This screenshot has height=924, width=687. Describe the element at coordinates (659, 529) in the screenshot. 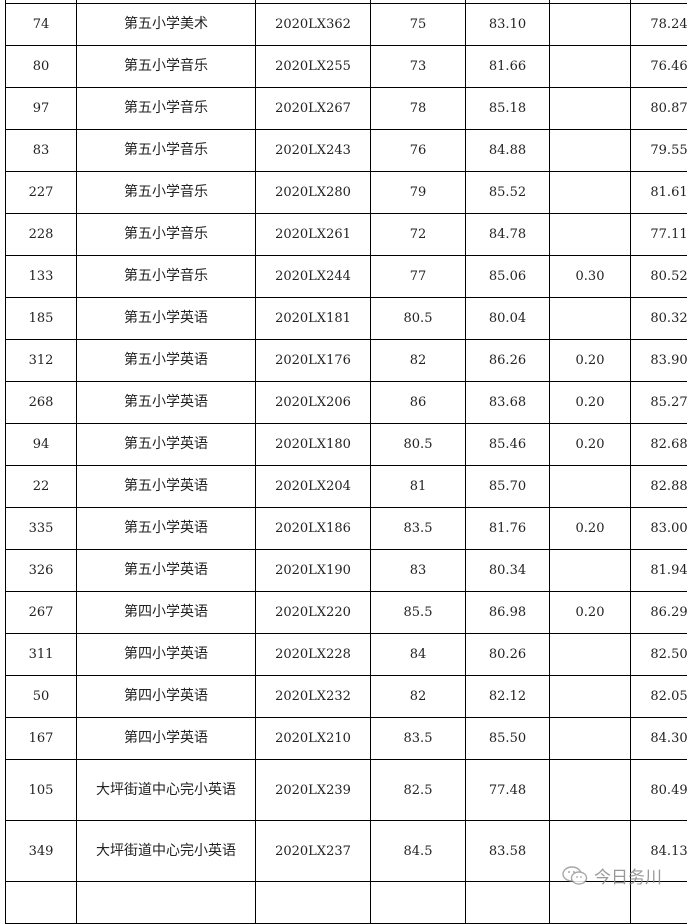

I see `cell-total-score: 83.00` at that location.